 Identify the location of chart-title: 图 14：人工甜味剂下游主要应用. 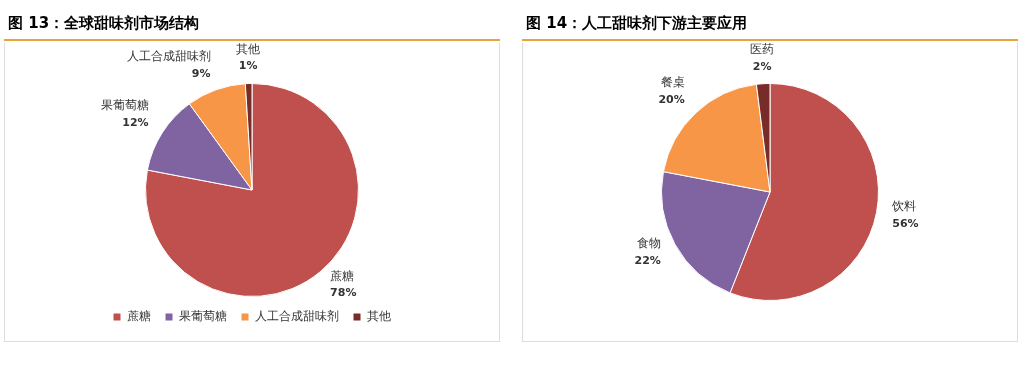
(770, 24).